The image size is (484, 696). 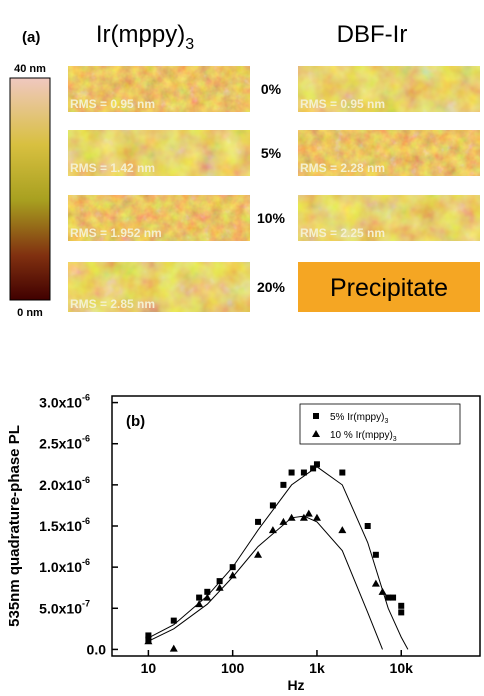 I want to click on y-tick-mantissa: 0.0, so click(x=97, y=649).